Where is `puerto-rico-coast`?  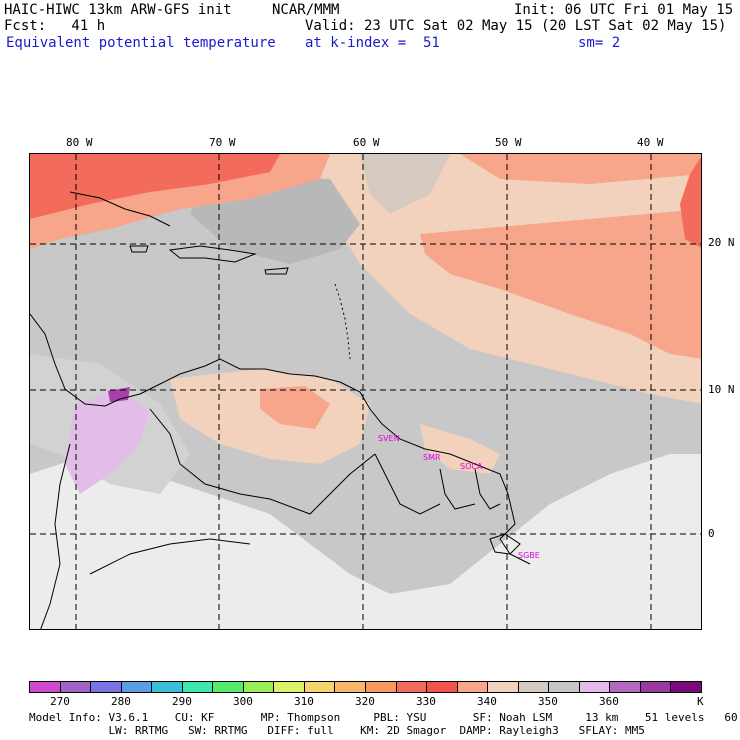
puerto-rico-coast is located at coordinates (276, 271).